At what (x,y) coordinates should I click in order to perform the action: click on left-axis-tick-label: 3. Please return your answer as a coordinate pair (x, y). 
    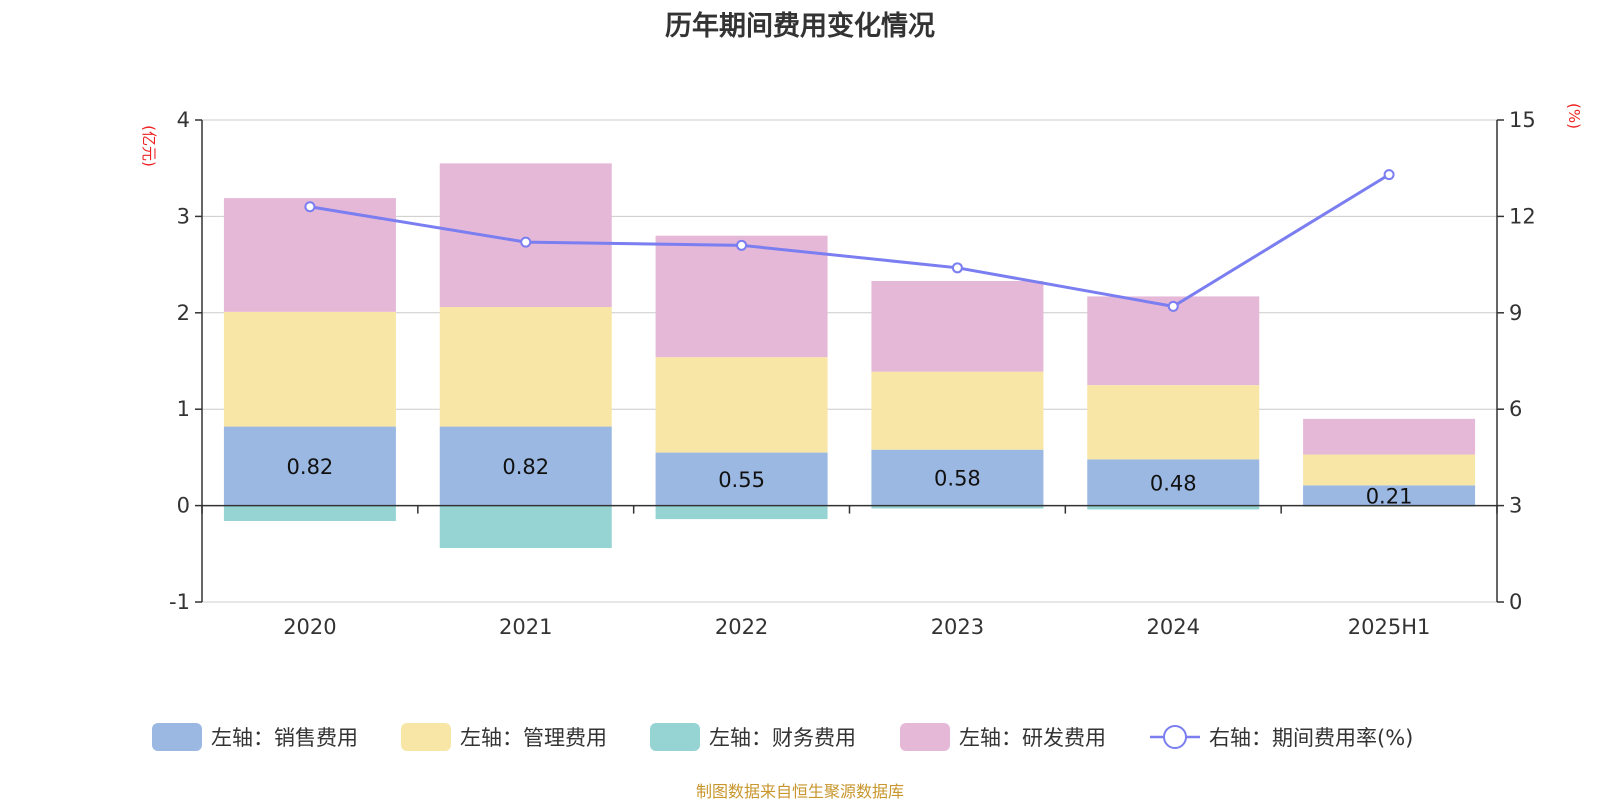
    Looking at the image, I should click on (183, 216).